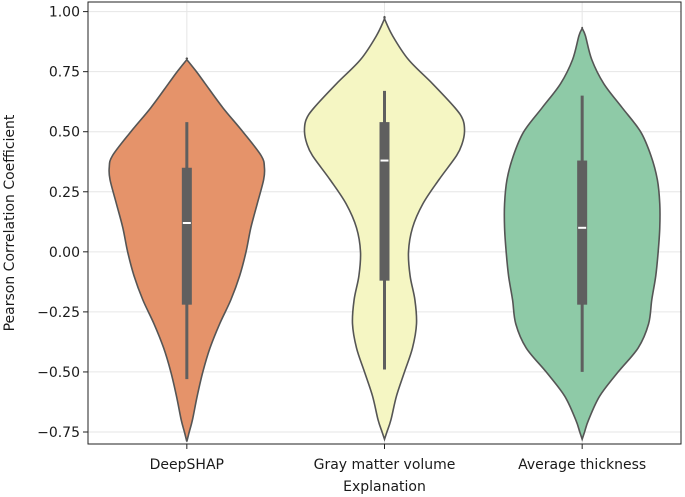 The height and width of the screenshot is (497, 685). What do you see at coordinates (10, 222) in the screenshot?
I see `y-axis-label: Pearson Correlation Coefficient` at bounding box center [10, 222].